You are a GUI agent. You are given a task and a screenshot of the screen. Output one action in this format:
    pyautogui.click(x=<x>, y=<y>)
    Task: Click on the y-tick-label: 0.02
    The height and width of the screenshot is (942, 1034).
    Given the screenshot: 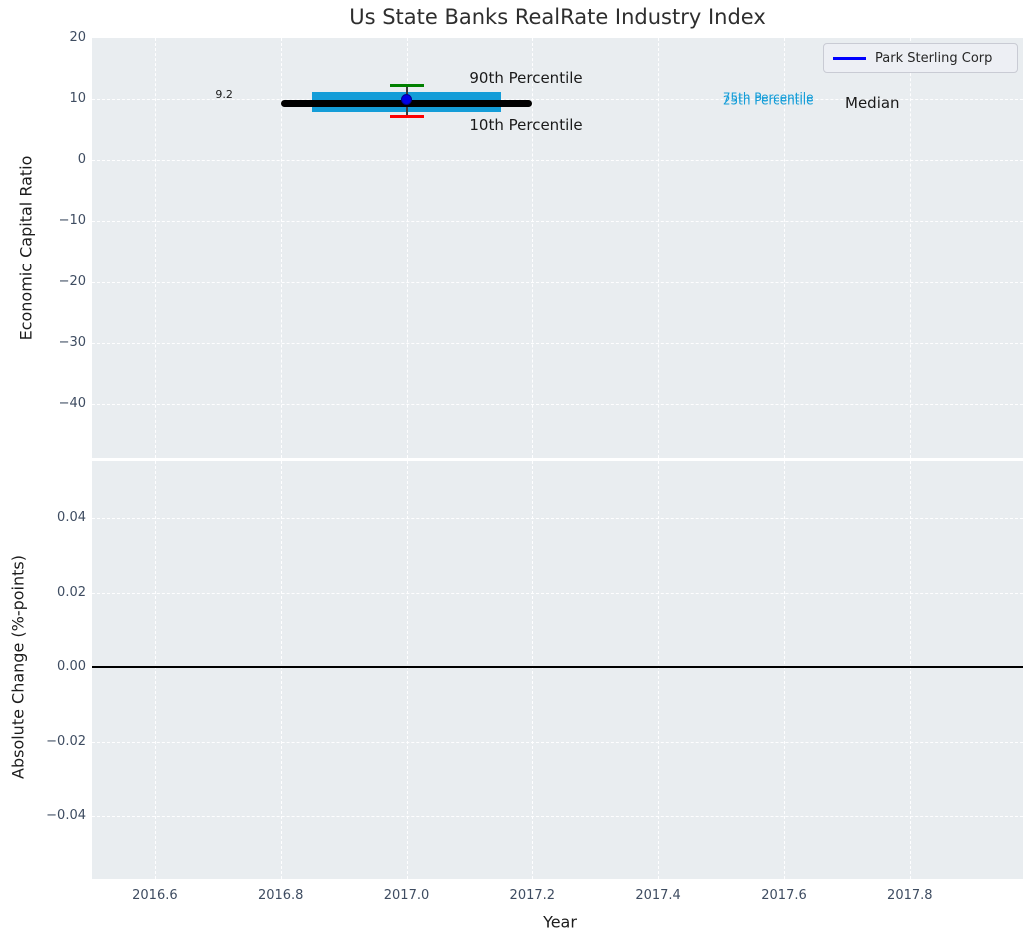 What is the action you would take?
    pyautogui.click(x=71, y=592)
    